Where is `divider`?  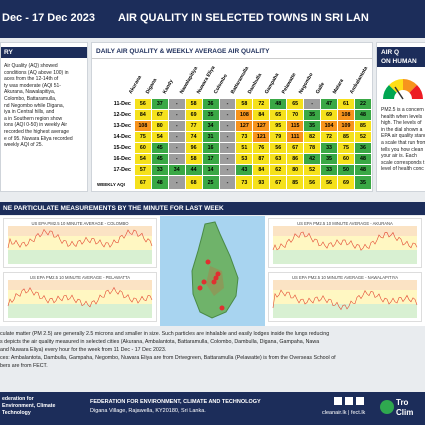 divider is located at coordinates (232, 58).